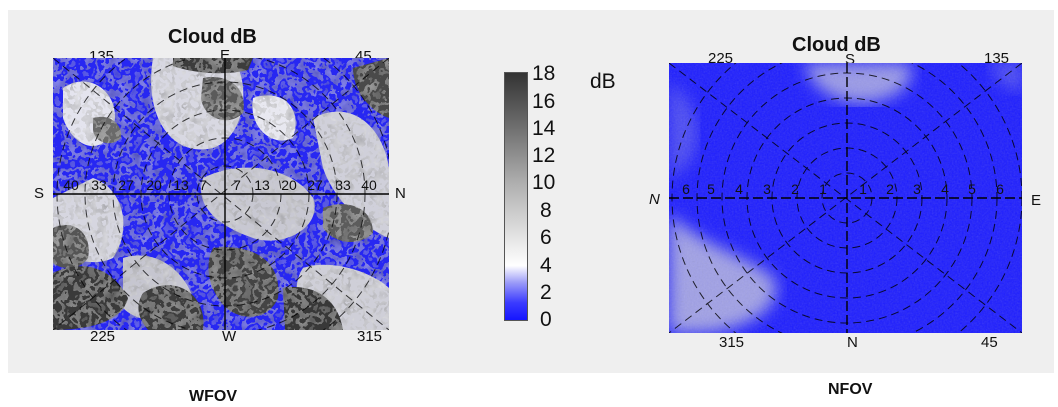  Describe the element at coordinates (546, 319) in the screenshot. I see `colorbar-tick: 0` at that location.